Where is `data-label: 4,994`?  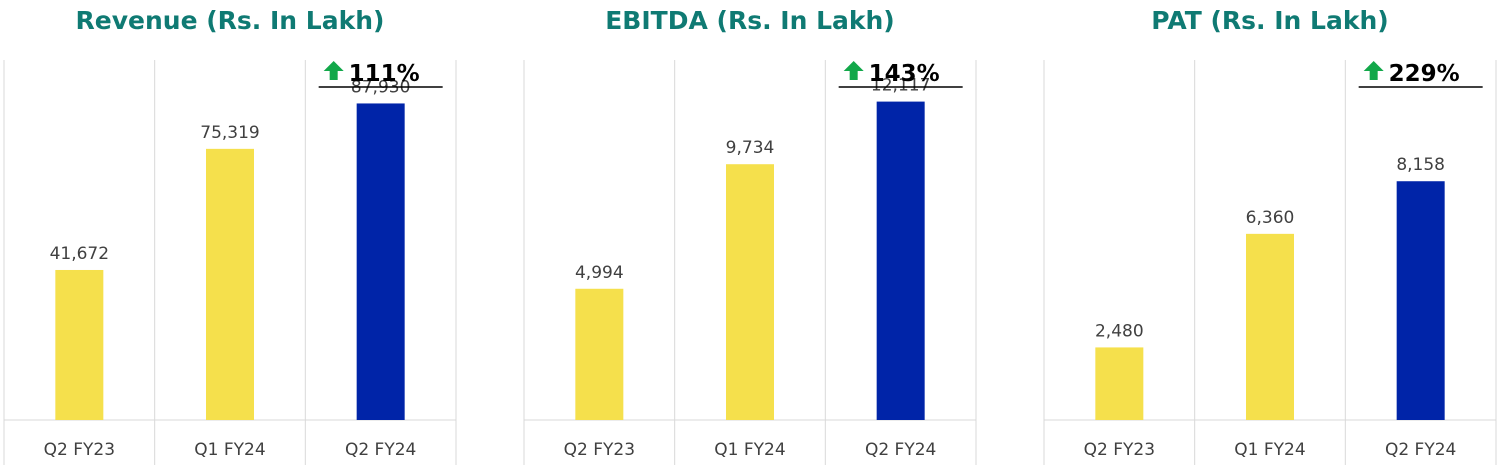 data-label: 4,994 is located at coordinates (599, 273).